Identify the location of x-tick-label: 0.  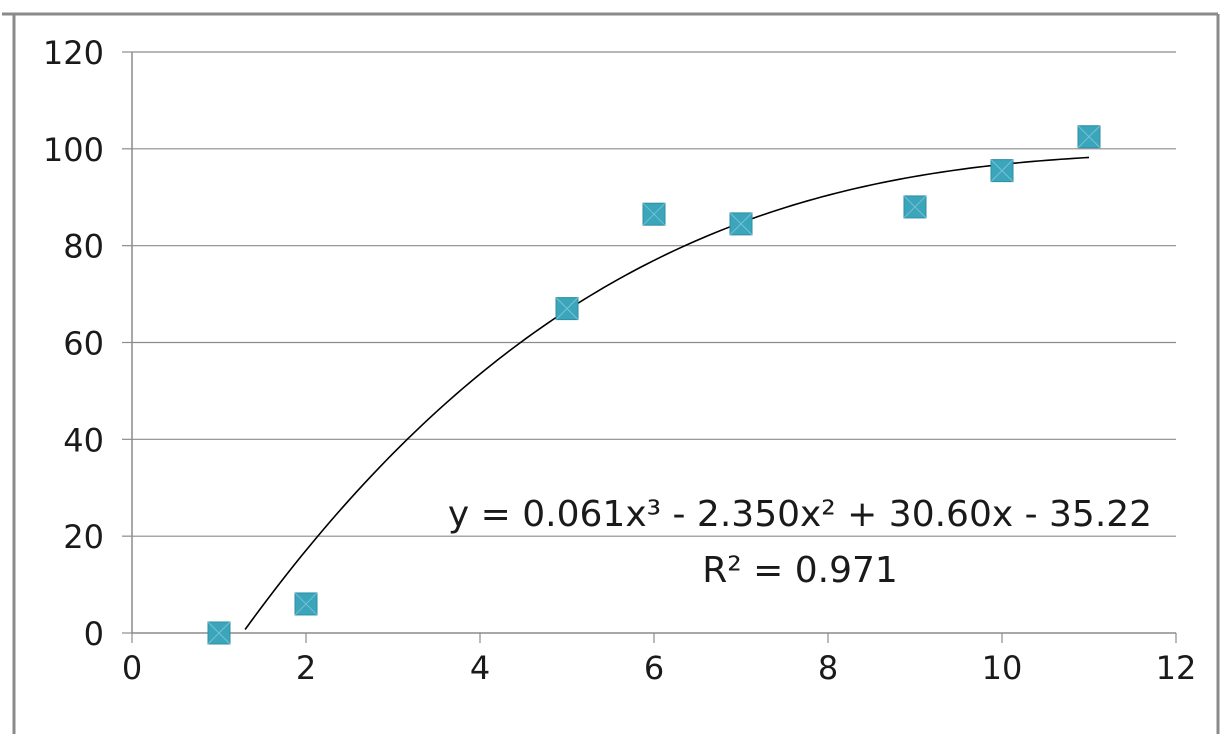
(132, 668).